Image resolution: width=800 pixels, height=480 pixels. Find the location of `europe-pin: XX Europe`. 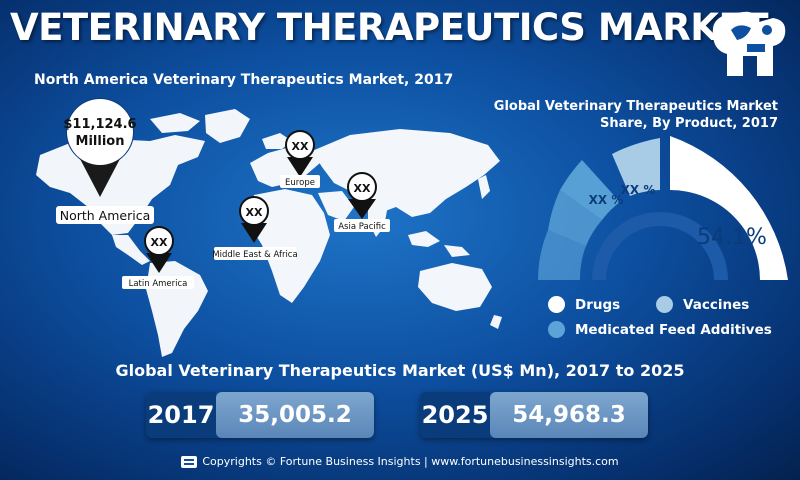

europe-pin: XX Europe is located at coordinates (300, 159).